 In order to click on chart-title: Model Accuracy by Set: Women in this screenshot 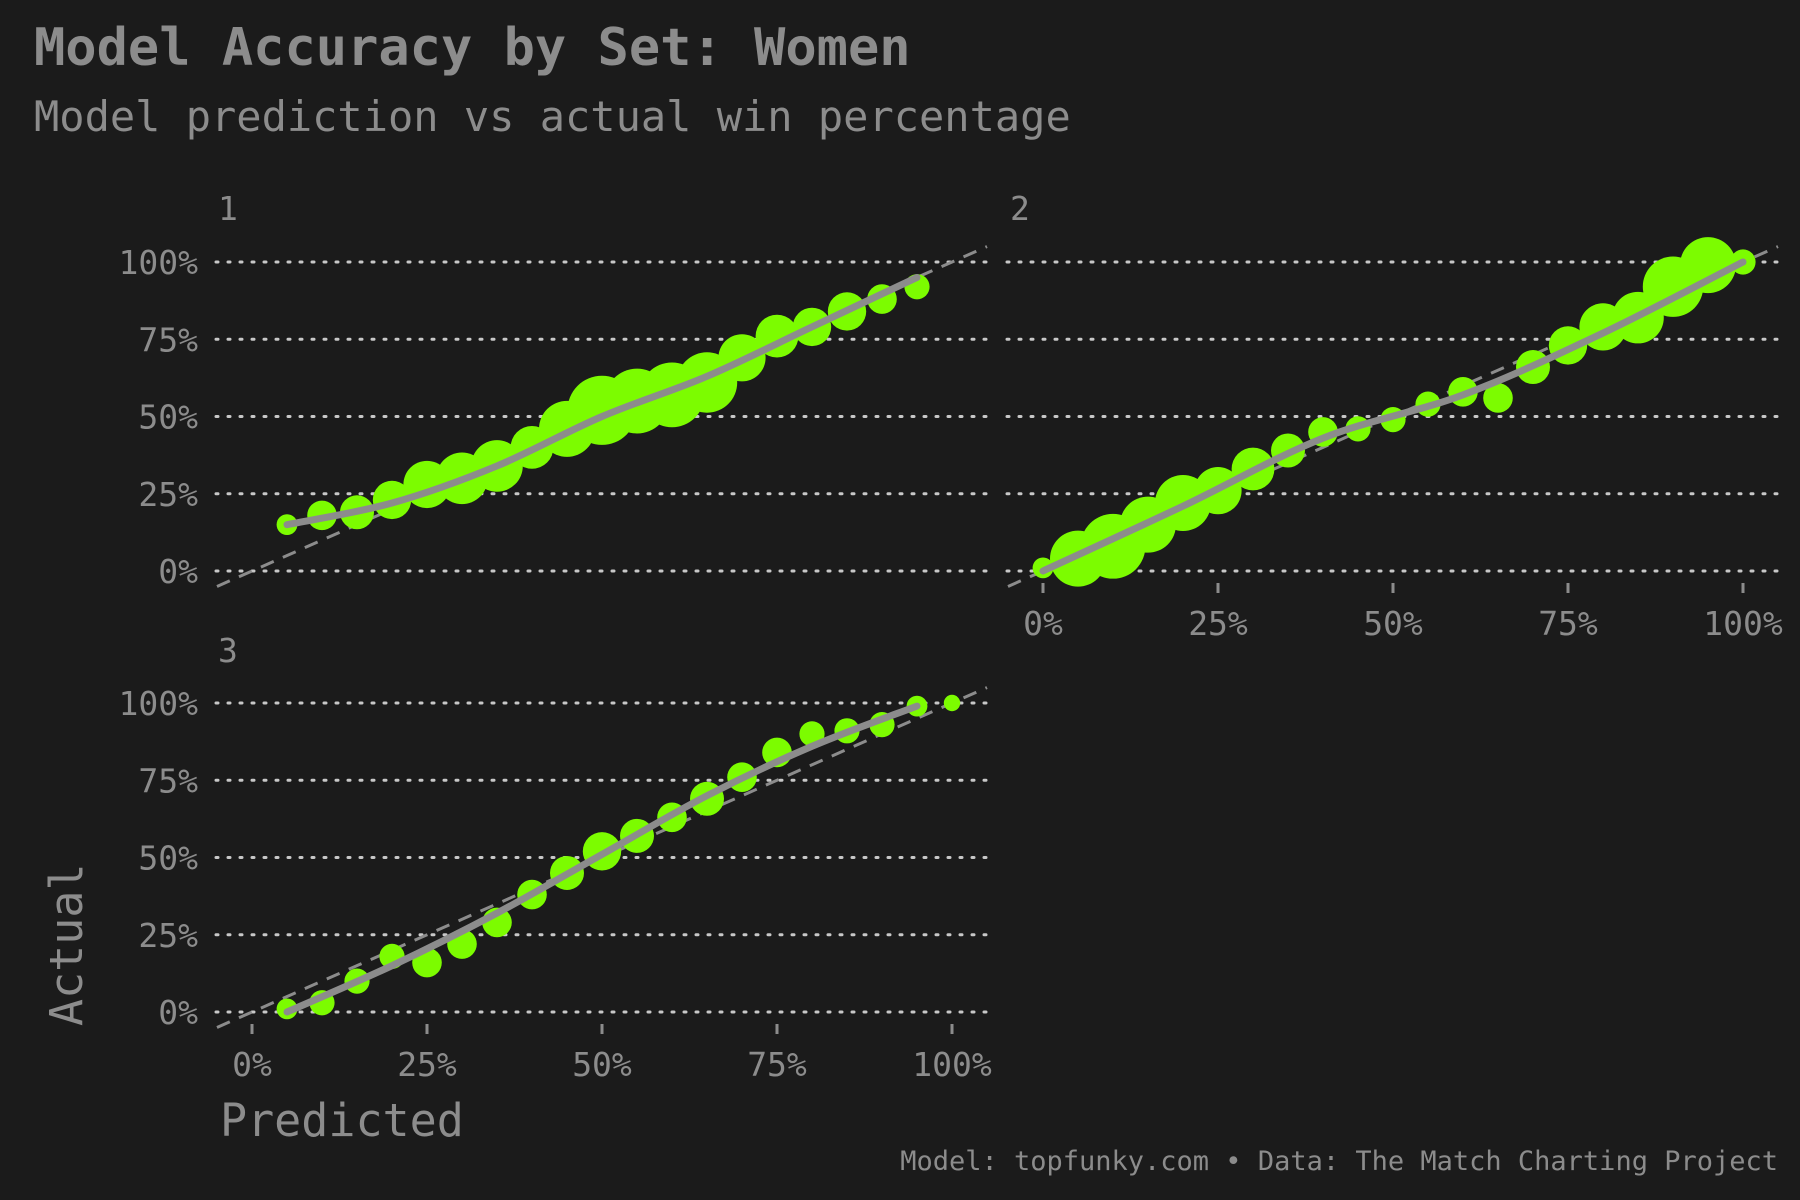, I will do `click(472, 48)`.